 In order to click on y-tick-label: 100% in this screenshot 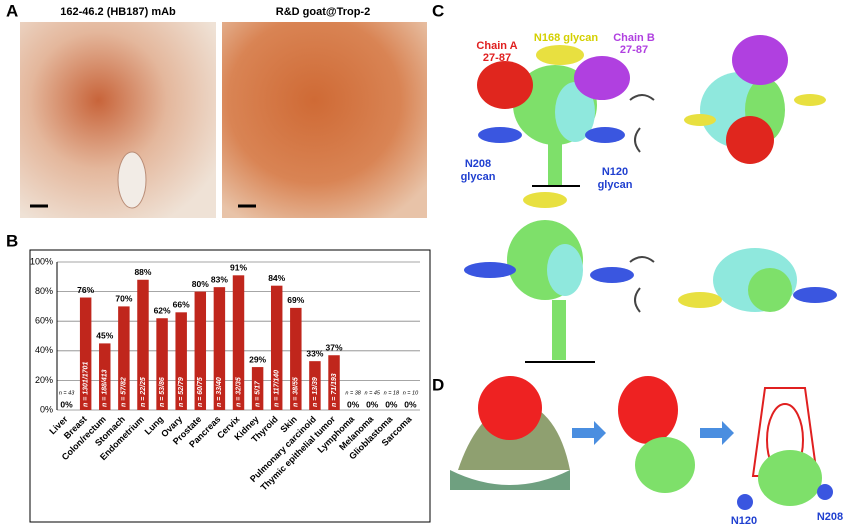, I will do `click(41, 261)`.